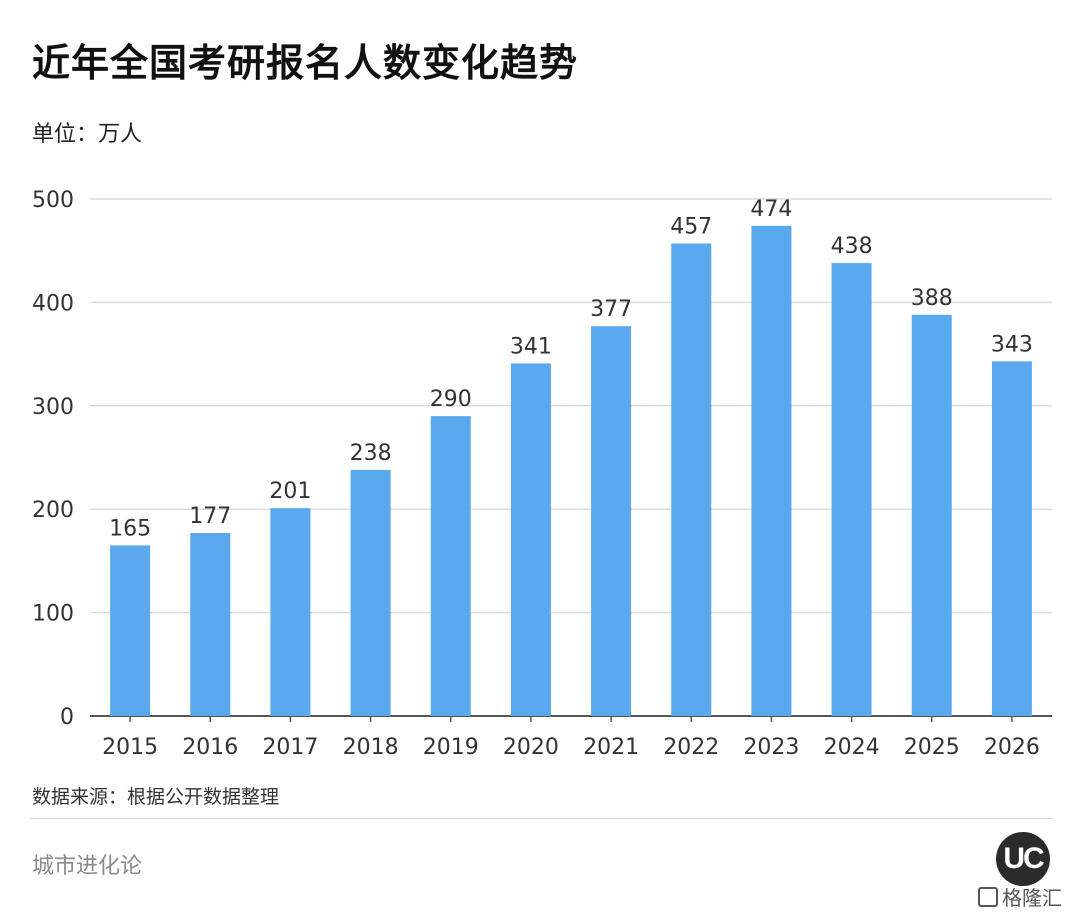 The width and height of the screenshot is (1080, 918). I want to click on data-label-2026: 343, so click(1012, 344).